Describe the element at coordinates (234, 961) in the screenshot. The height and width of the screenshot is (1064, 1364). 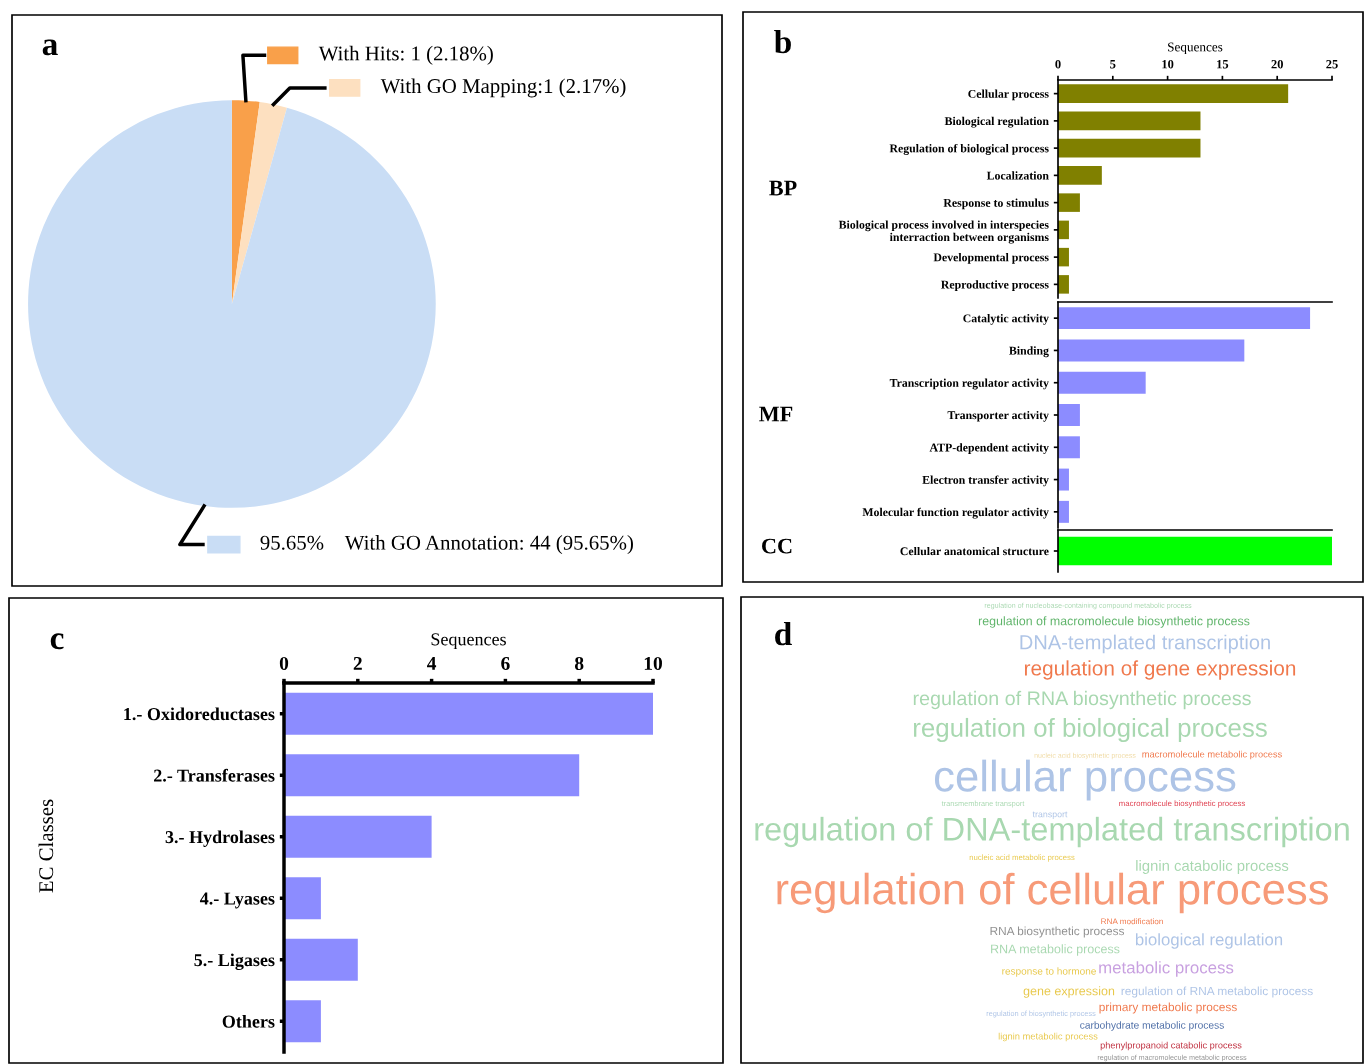
I see `y-tick-label: 5.- Ligases` at that location.